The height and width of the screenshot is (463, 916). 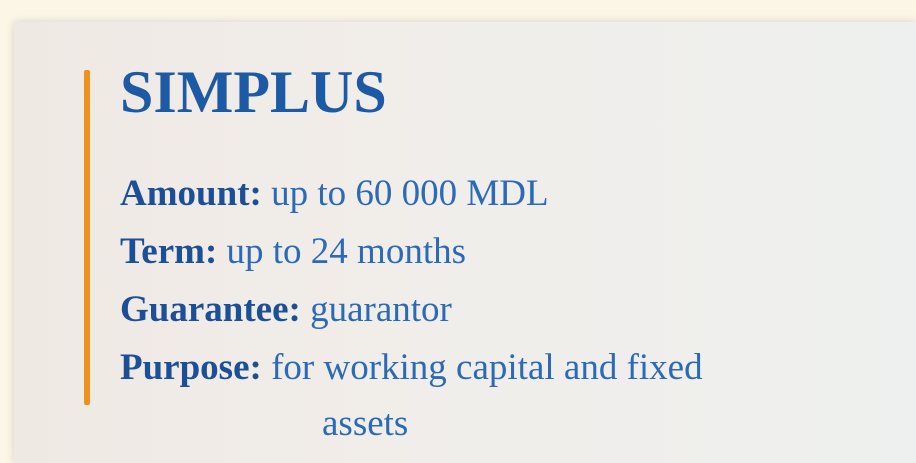 I want to click on item: Guarantee: guarantor, so click(x=286, y=309).